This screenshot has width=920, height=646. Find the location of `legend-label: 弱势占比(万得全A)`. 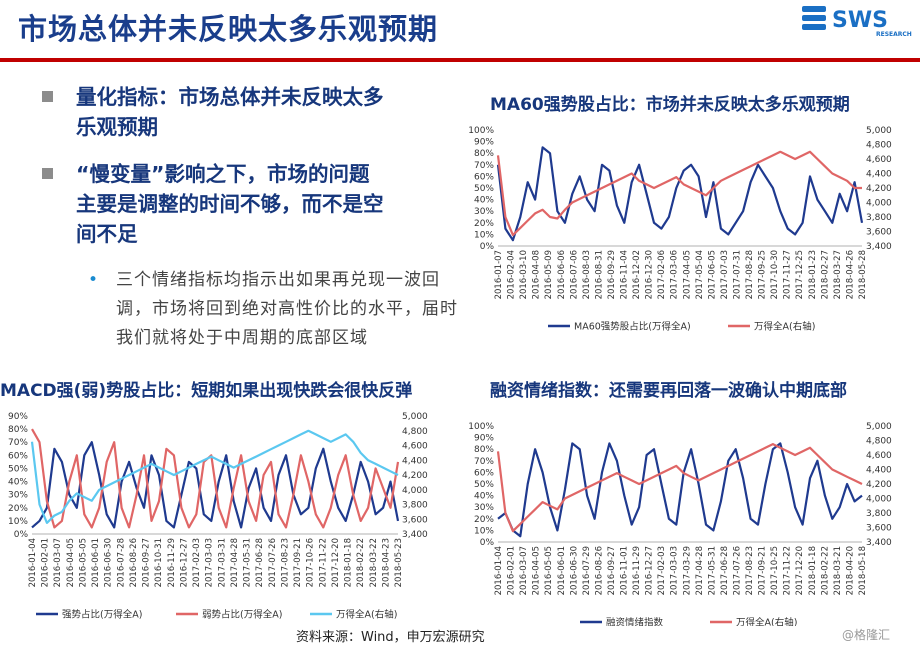

legend-label: 弱势占比(万得全A) is located at coordinates (242, 615).